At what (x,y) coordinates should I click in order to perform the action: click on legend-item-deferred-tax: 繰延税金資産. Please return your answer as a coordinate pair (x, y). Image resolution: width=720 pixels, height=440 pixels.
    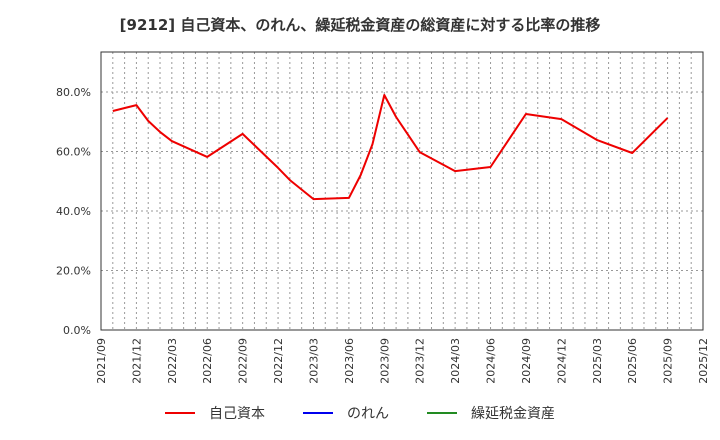
    Looking at the image, I should click on (491, 413).